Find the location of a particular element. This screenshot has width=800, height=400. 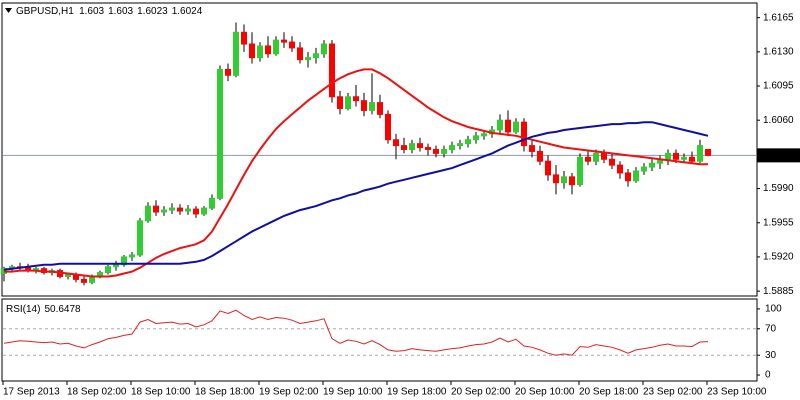

rsi-tick-label: 70 is located at coordinates (771, 328).